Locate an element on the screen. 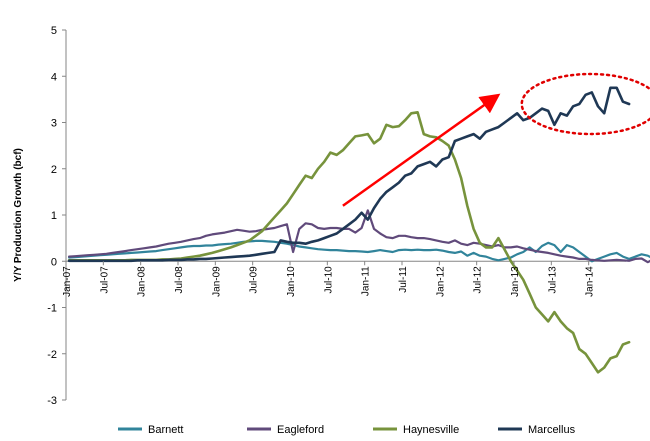  y-tick-label: 0 is located at coordinates (54, 262).